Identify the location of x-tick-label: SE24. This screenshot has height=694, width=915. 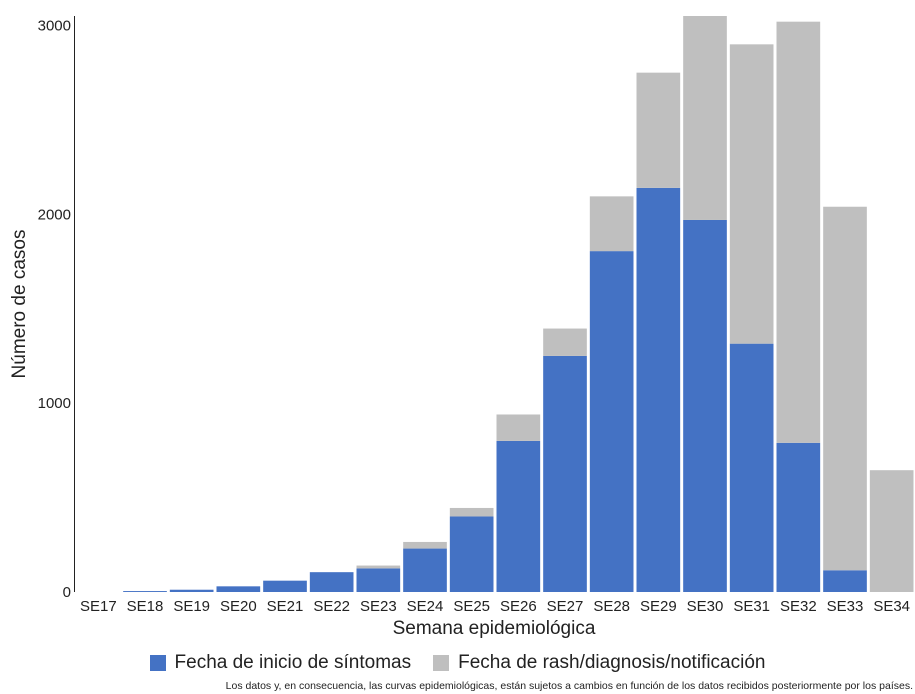
(425, 606).